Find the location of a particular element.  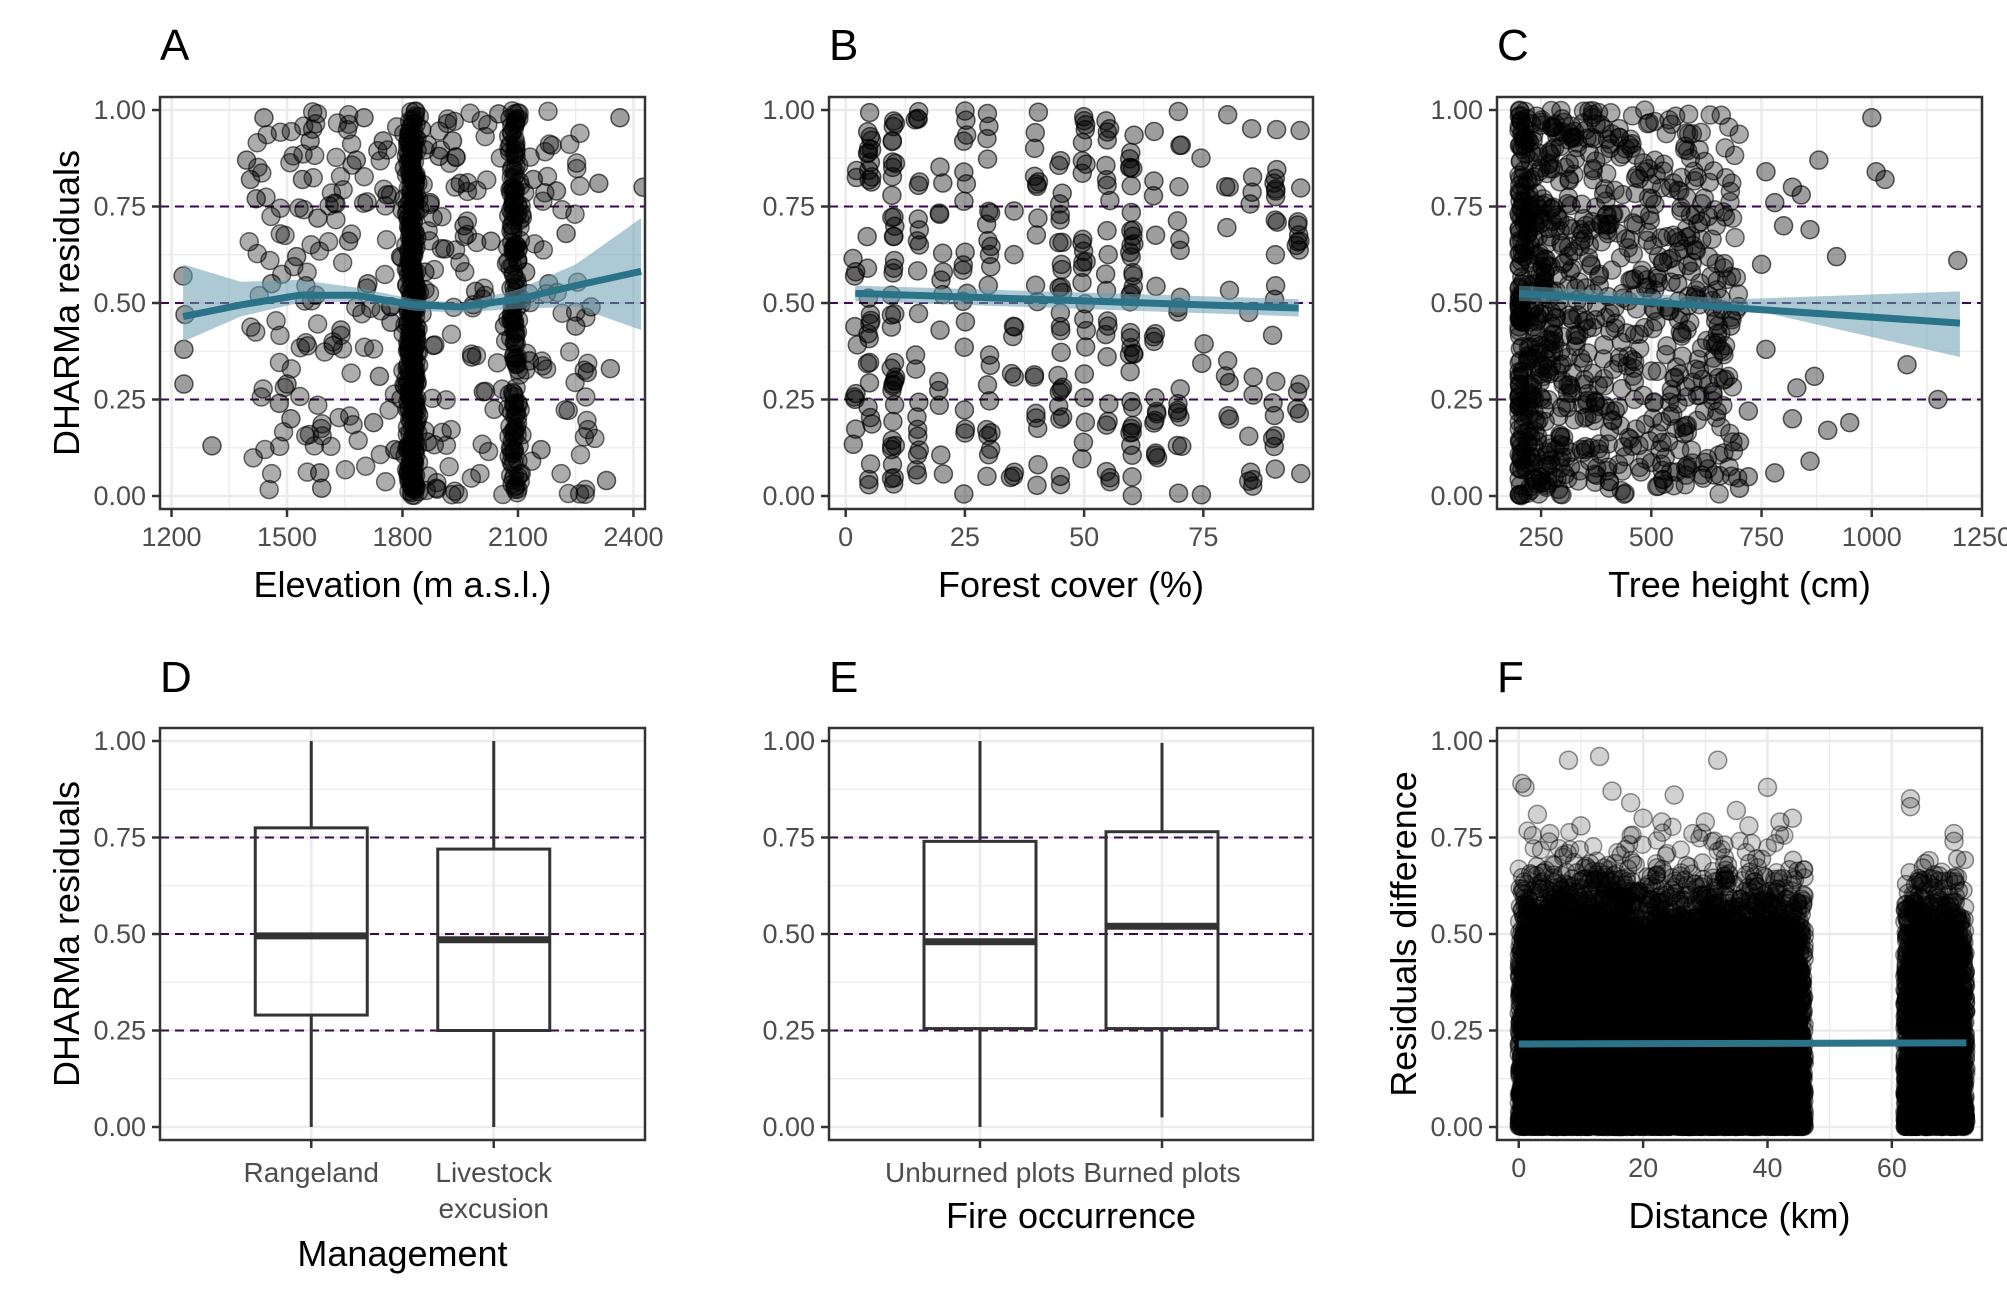

x-axis-title: Fire occurrence is located at coordinates (1071, 1215).